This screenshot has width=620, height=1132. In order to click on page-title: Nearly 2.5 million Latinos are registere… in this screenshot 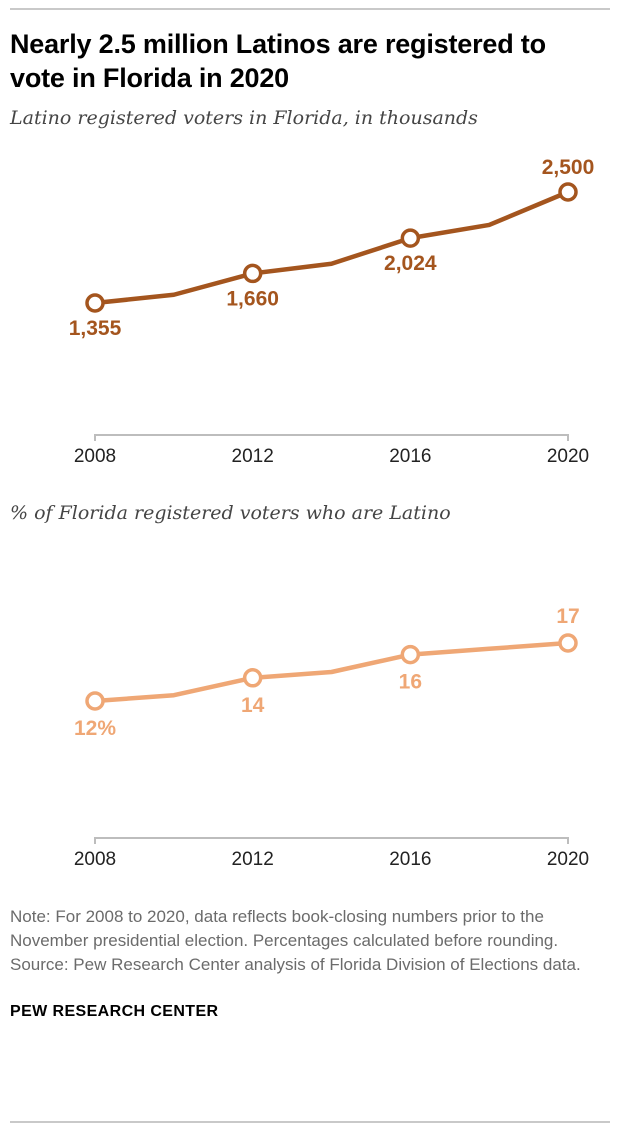, I will do `click(278, 61)`.